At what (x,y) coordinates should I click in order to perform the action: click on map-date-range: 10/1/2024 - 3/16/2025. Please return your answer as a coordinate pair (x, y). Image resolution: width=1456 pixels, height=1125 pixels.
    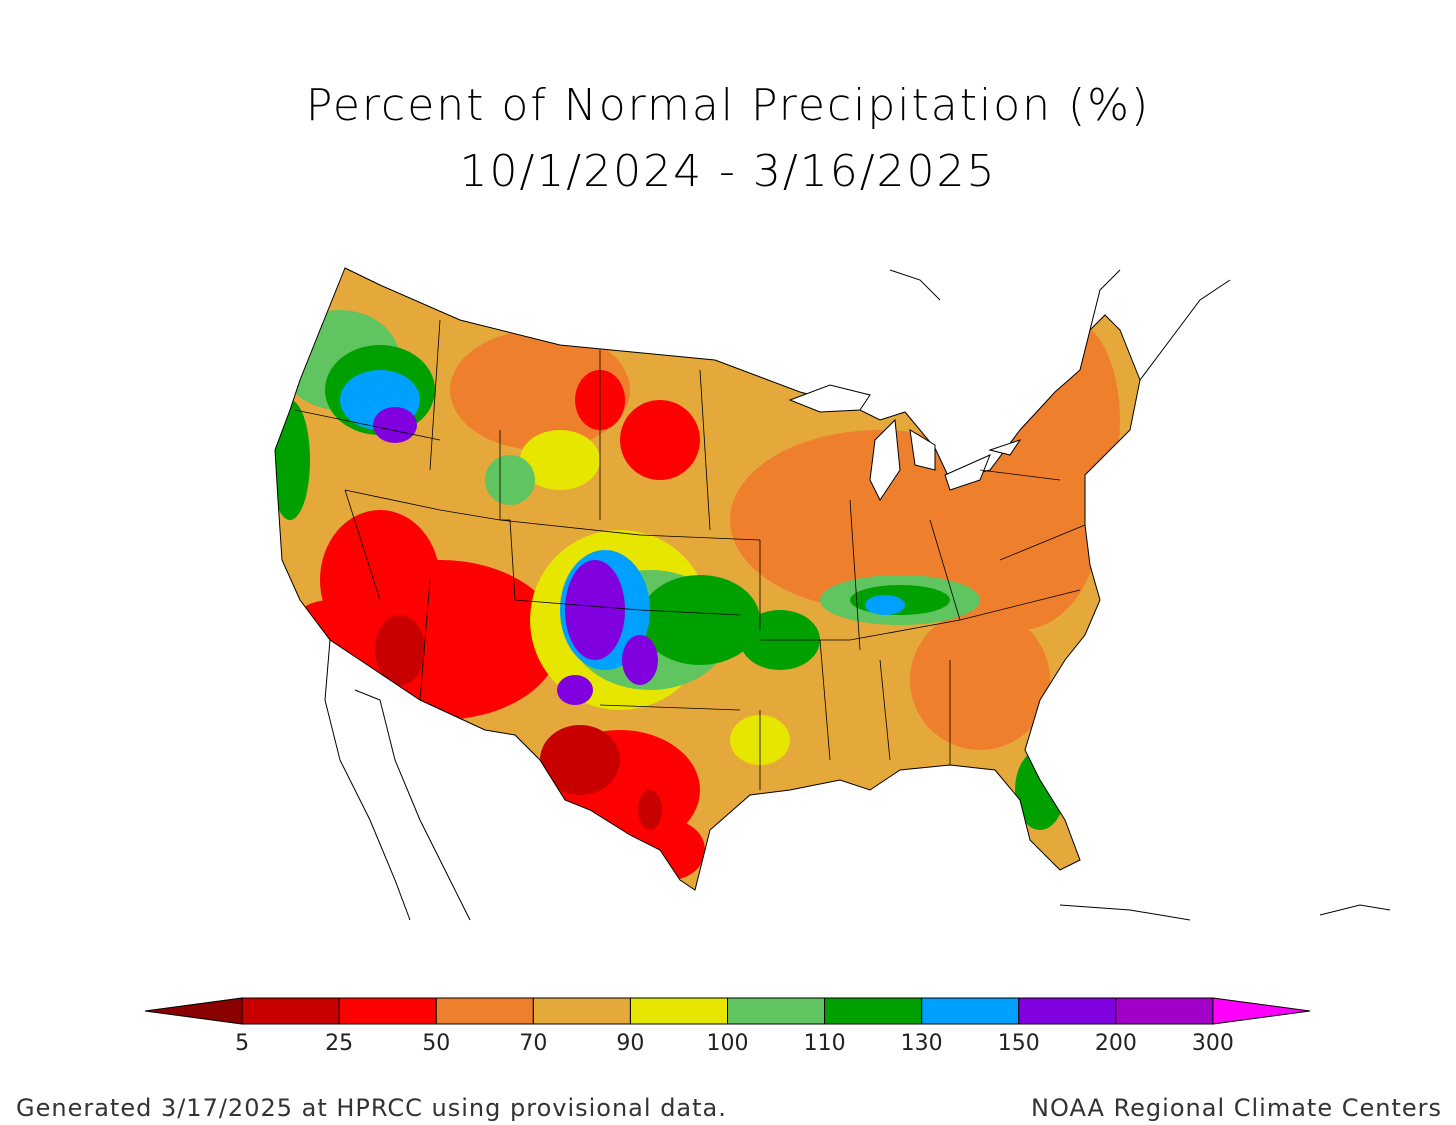
    Looking at the image, I should click on (728, 171).